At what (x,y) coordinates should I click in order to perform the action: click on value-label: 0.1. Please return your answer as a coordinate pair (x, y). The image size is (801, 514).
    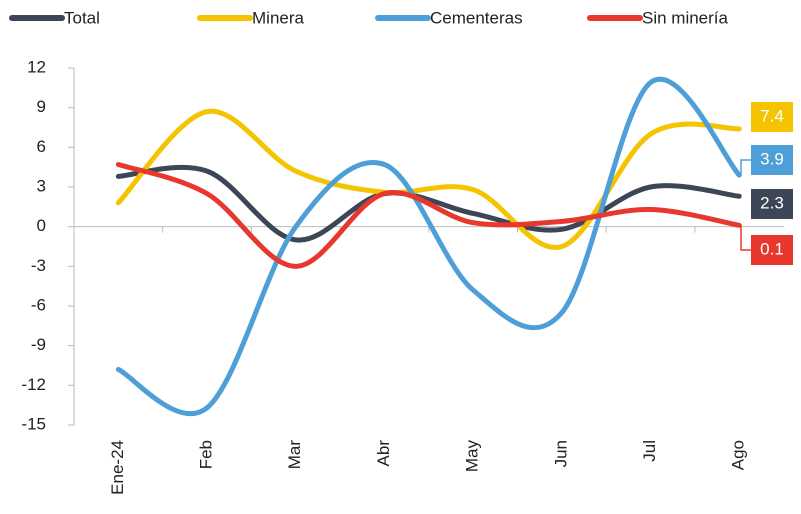
    Looking at the image, I should click on (772, 248).